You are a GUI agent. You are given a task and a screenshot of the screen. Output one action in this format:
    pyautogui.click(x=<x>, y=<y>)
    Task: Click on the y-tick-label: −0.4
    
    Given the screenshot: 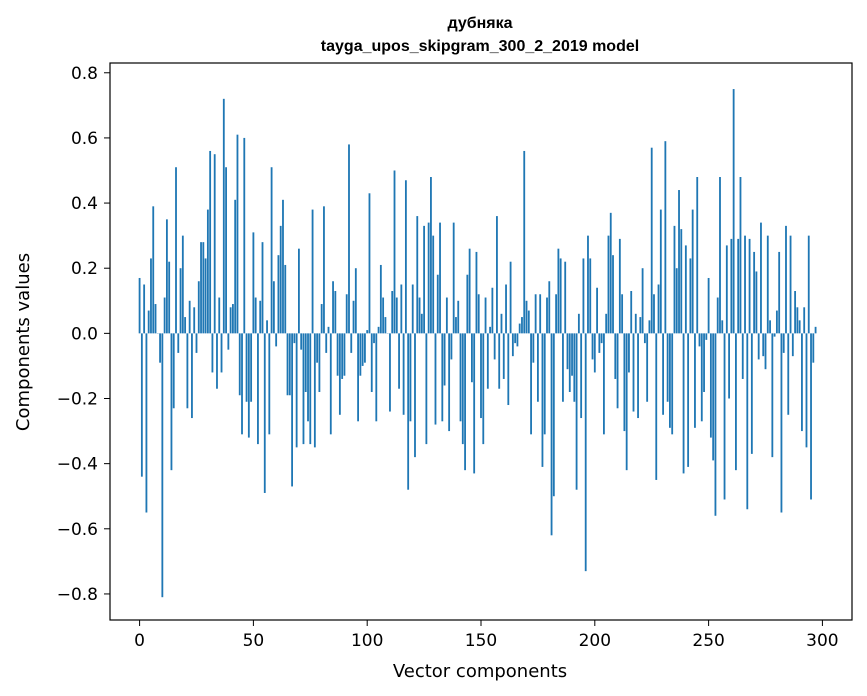 What is the action you would take?
    pyautogui.click(x=77, y=465)
    